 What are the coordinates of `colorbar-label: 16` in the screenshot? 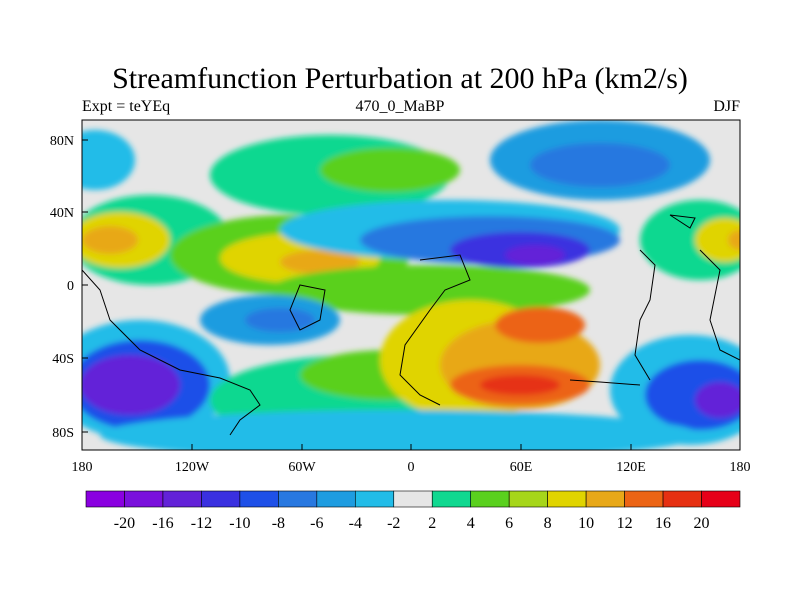 It's located at (663, 523).